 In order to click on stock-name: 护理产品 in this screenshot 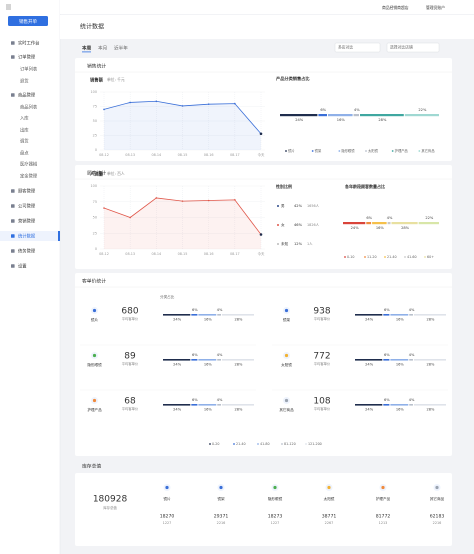, I will do `click(383, 498)`.